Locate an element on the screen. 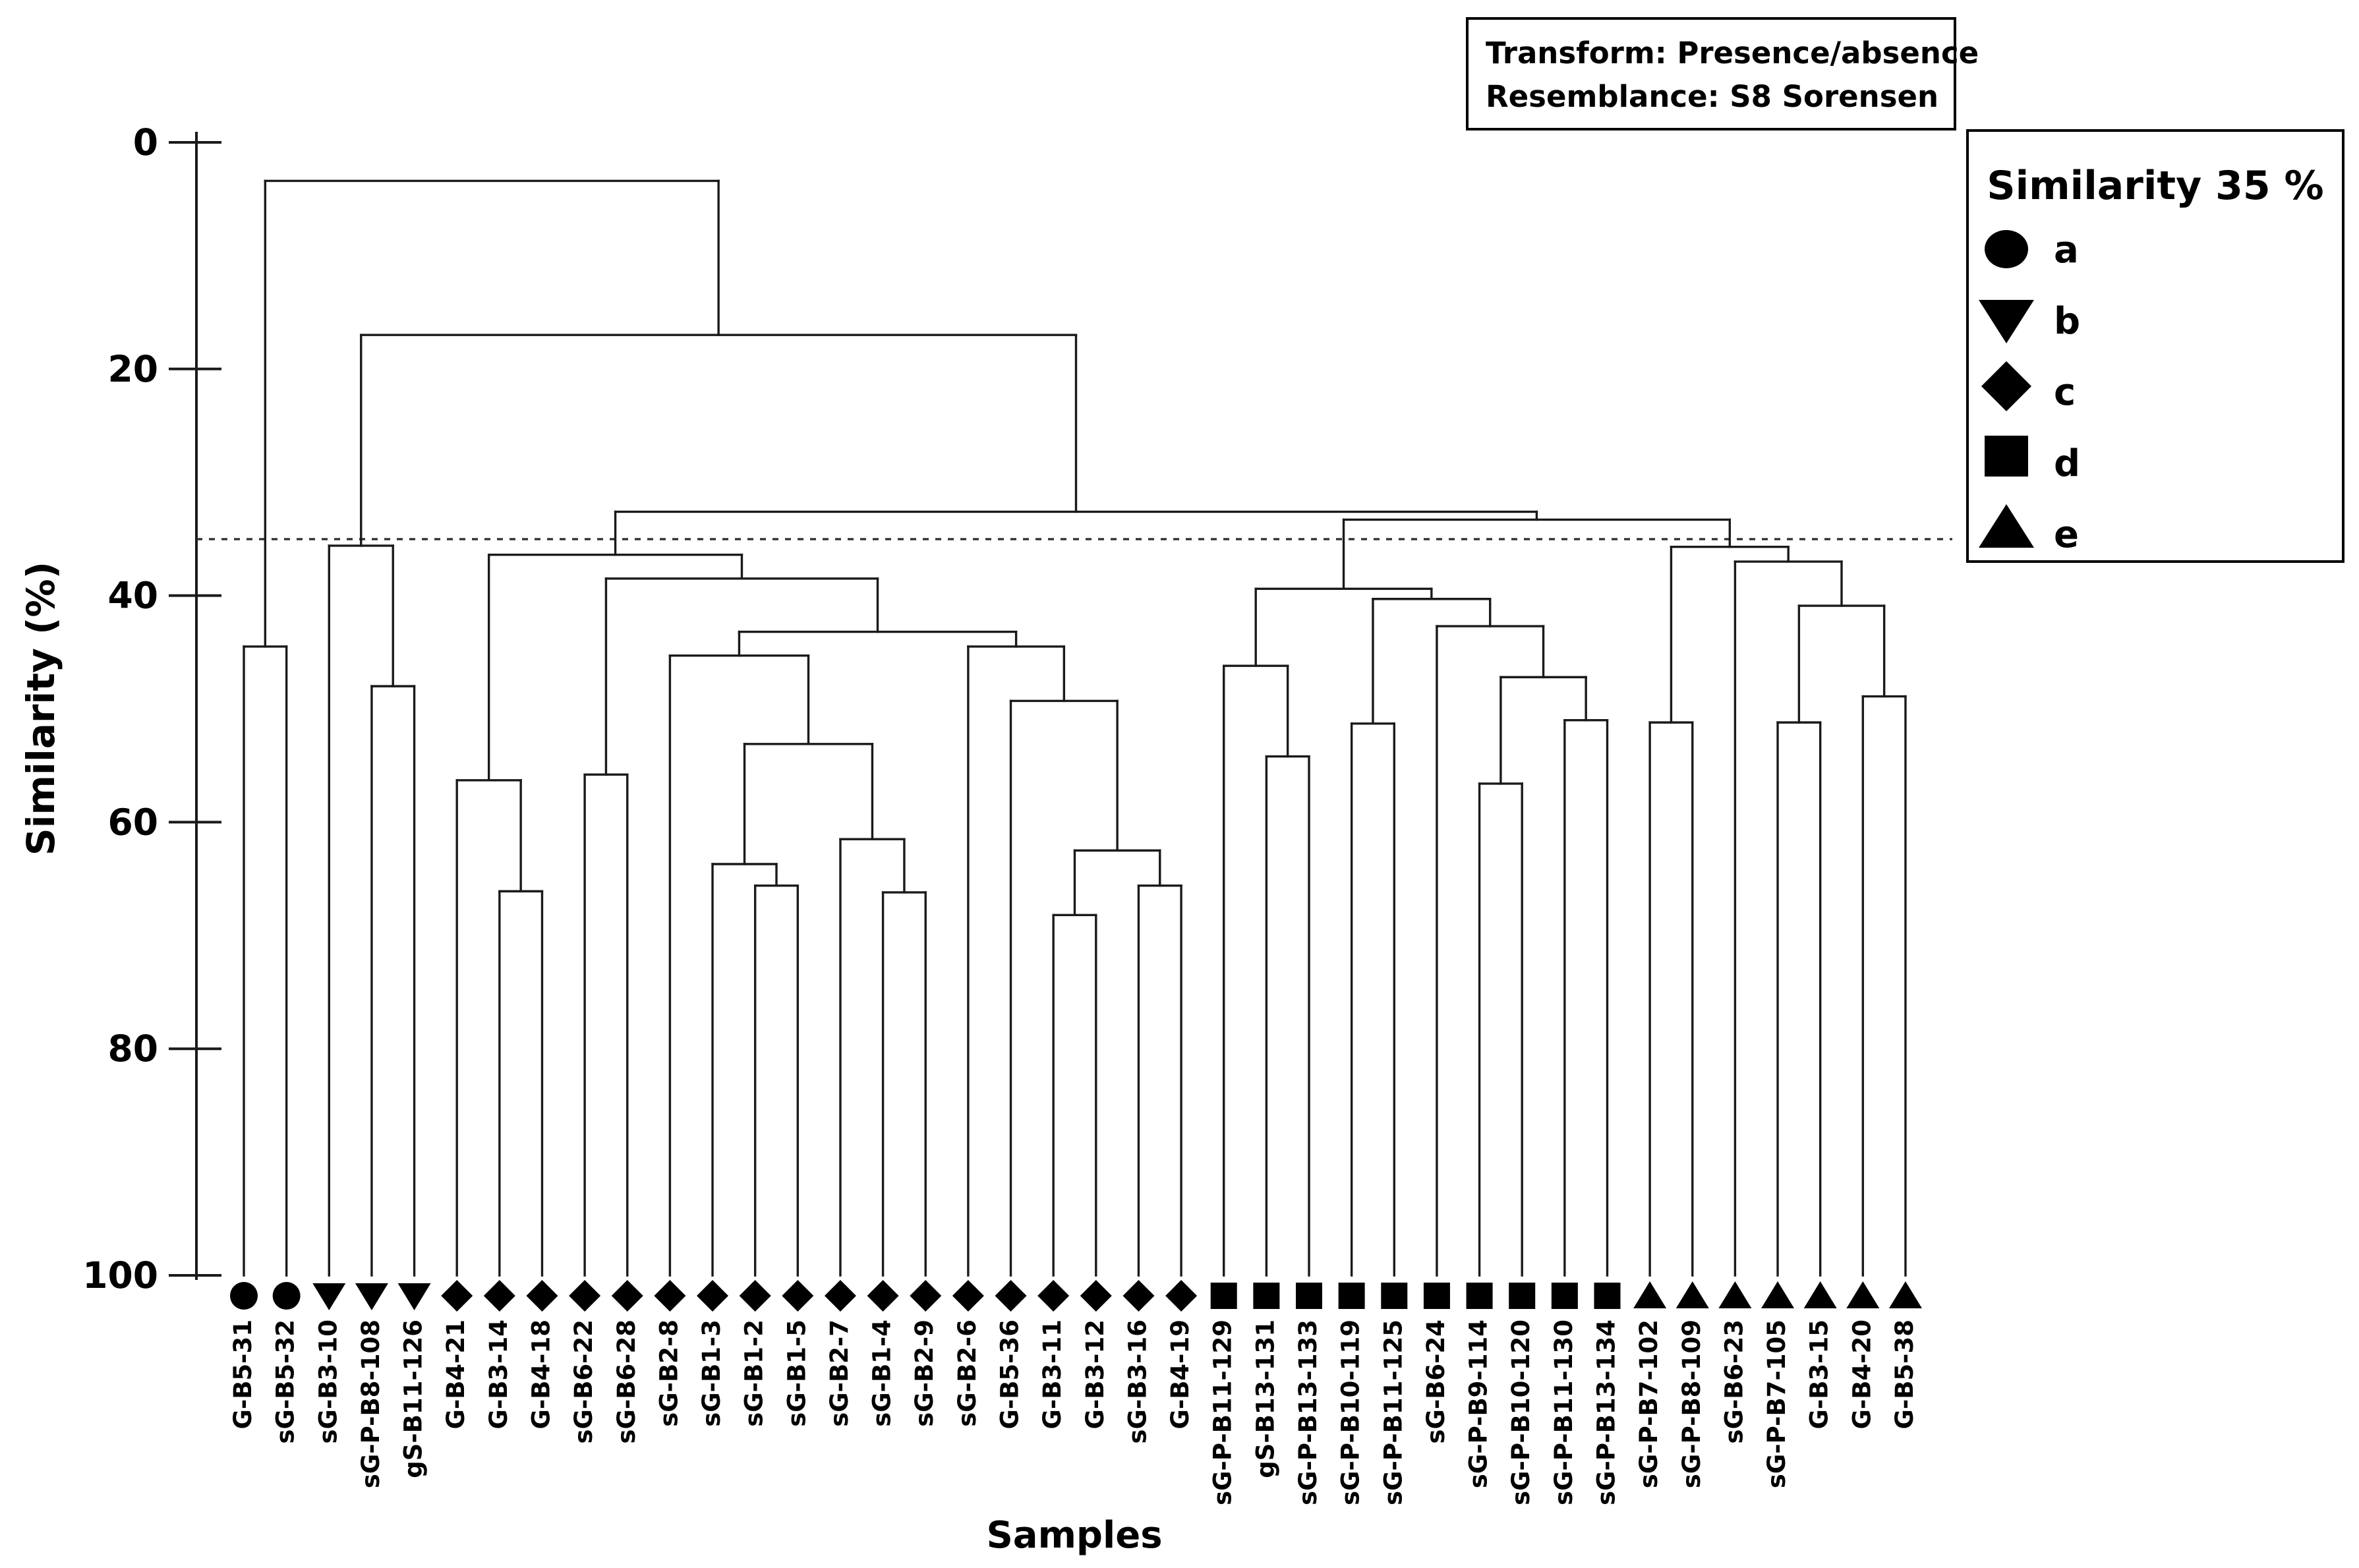 Image resolution: width=2359 pixels, height=1568 pixels. leaf-item: G-B4-21 is located at coordinates (457, 1355).